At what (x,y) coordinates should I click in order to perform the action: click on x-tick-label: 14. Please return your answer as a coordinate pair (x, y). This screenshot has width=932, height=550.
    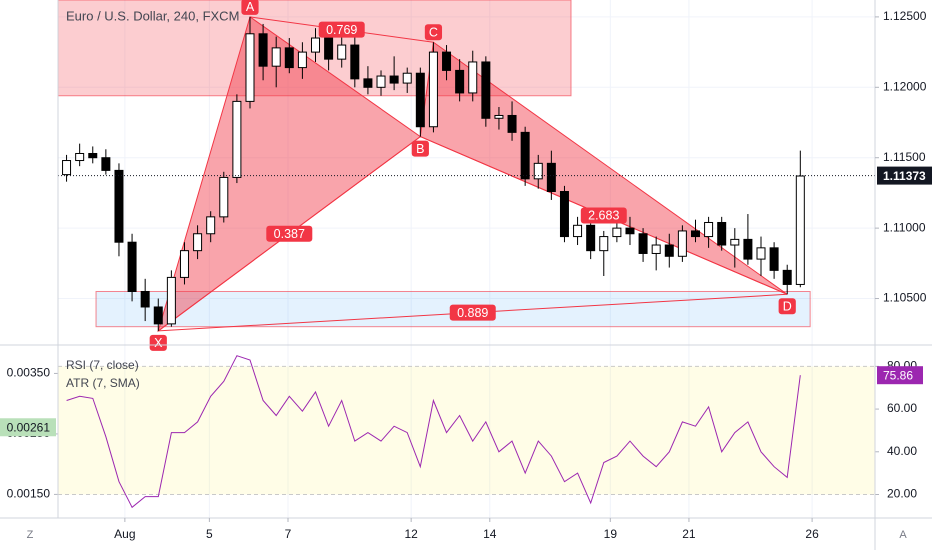
    Looking at the image, I should click on (490, 534).